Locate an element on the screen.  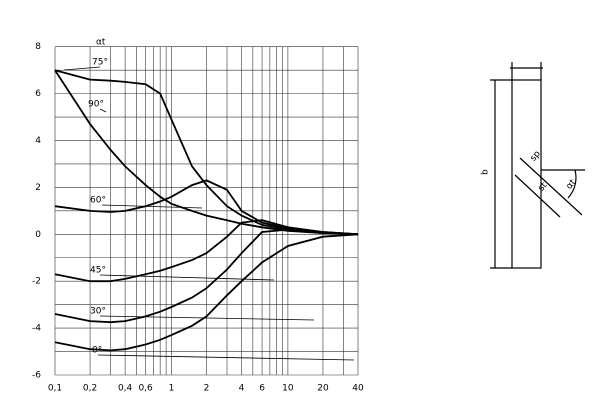
x-tick-label: 10 is located at coordinates (288, 389).